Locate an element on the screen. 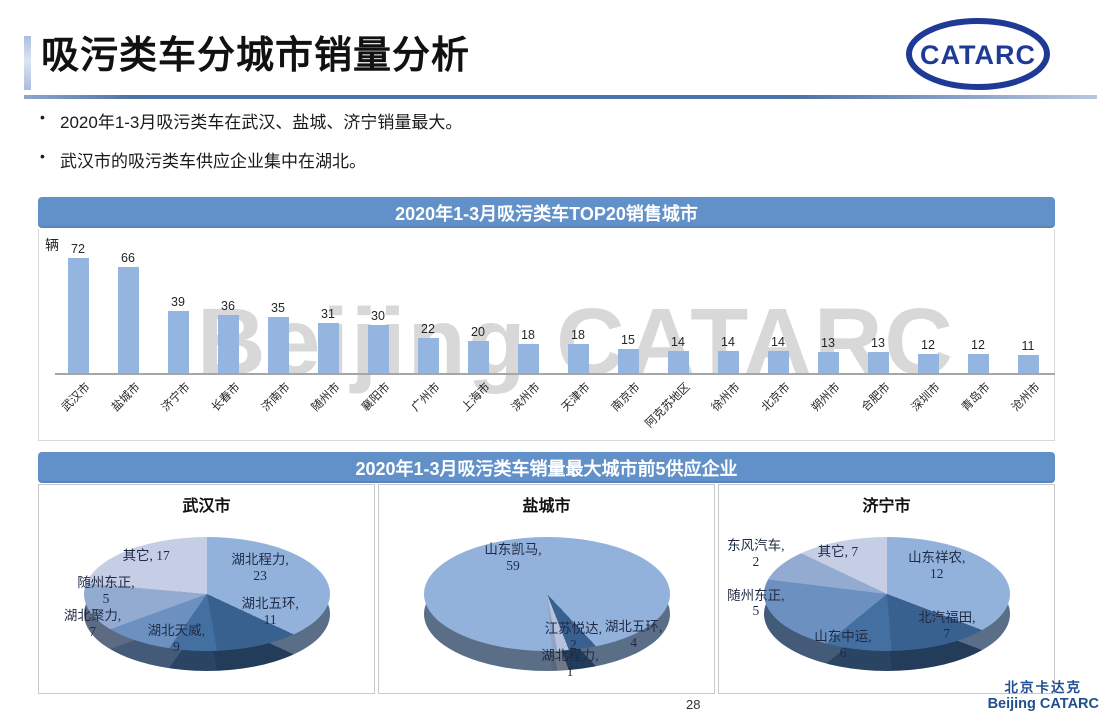  bar-category-label: 济南市 is located at coordinates (276, 398).